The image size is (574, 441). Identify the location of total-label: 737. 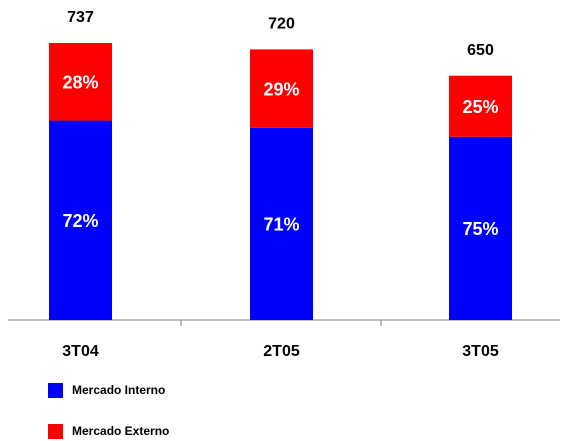
(80, 17).